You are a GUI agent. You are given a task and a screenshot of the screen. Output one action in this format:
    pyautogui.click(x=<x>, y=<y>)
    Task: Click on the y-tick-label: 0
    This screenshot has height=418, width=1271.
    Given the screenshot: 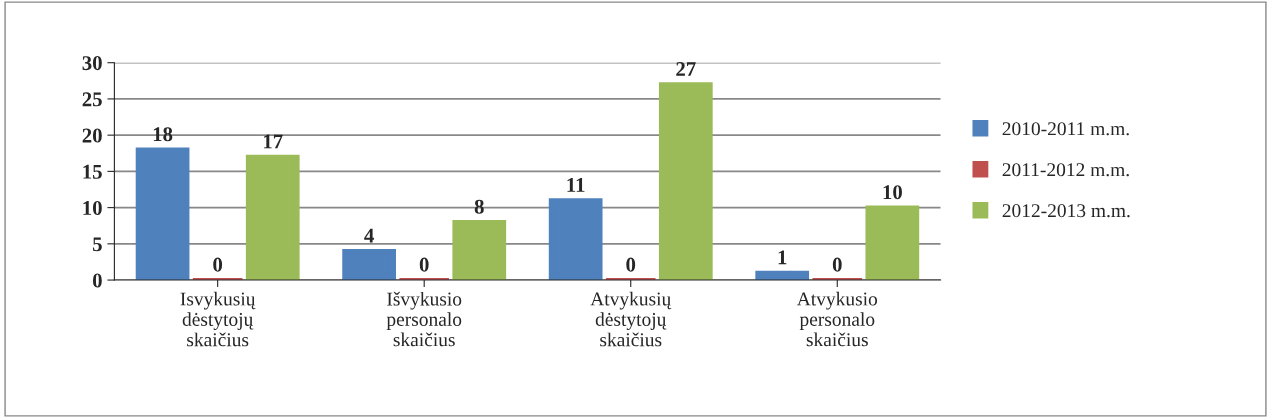 What is the action you would take?
    pyautogui.click(x=97, y=280)
    